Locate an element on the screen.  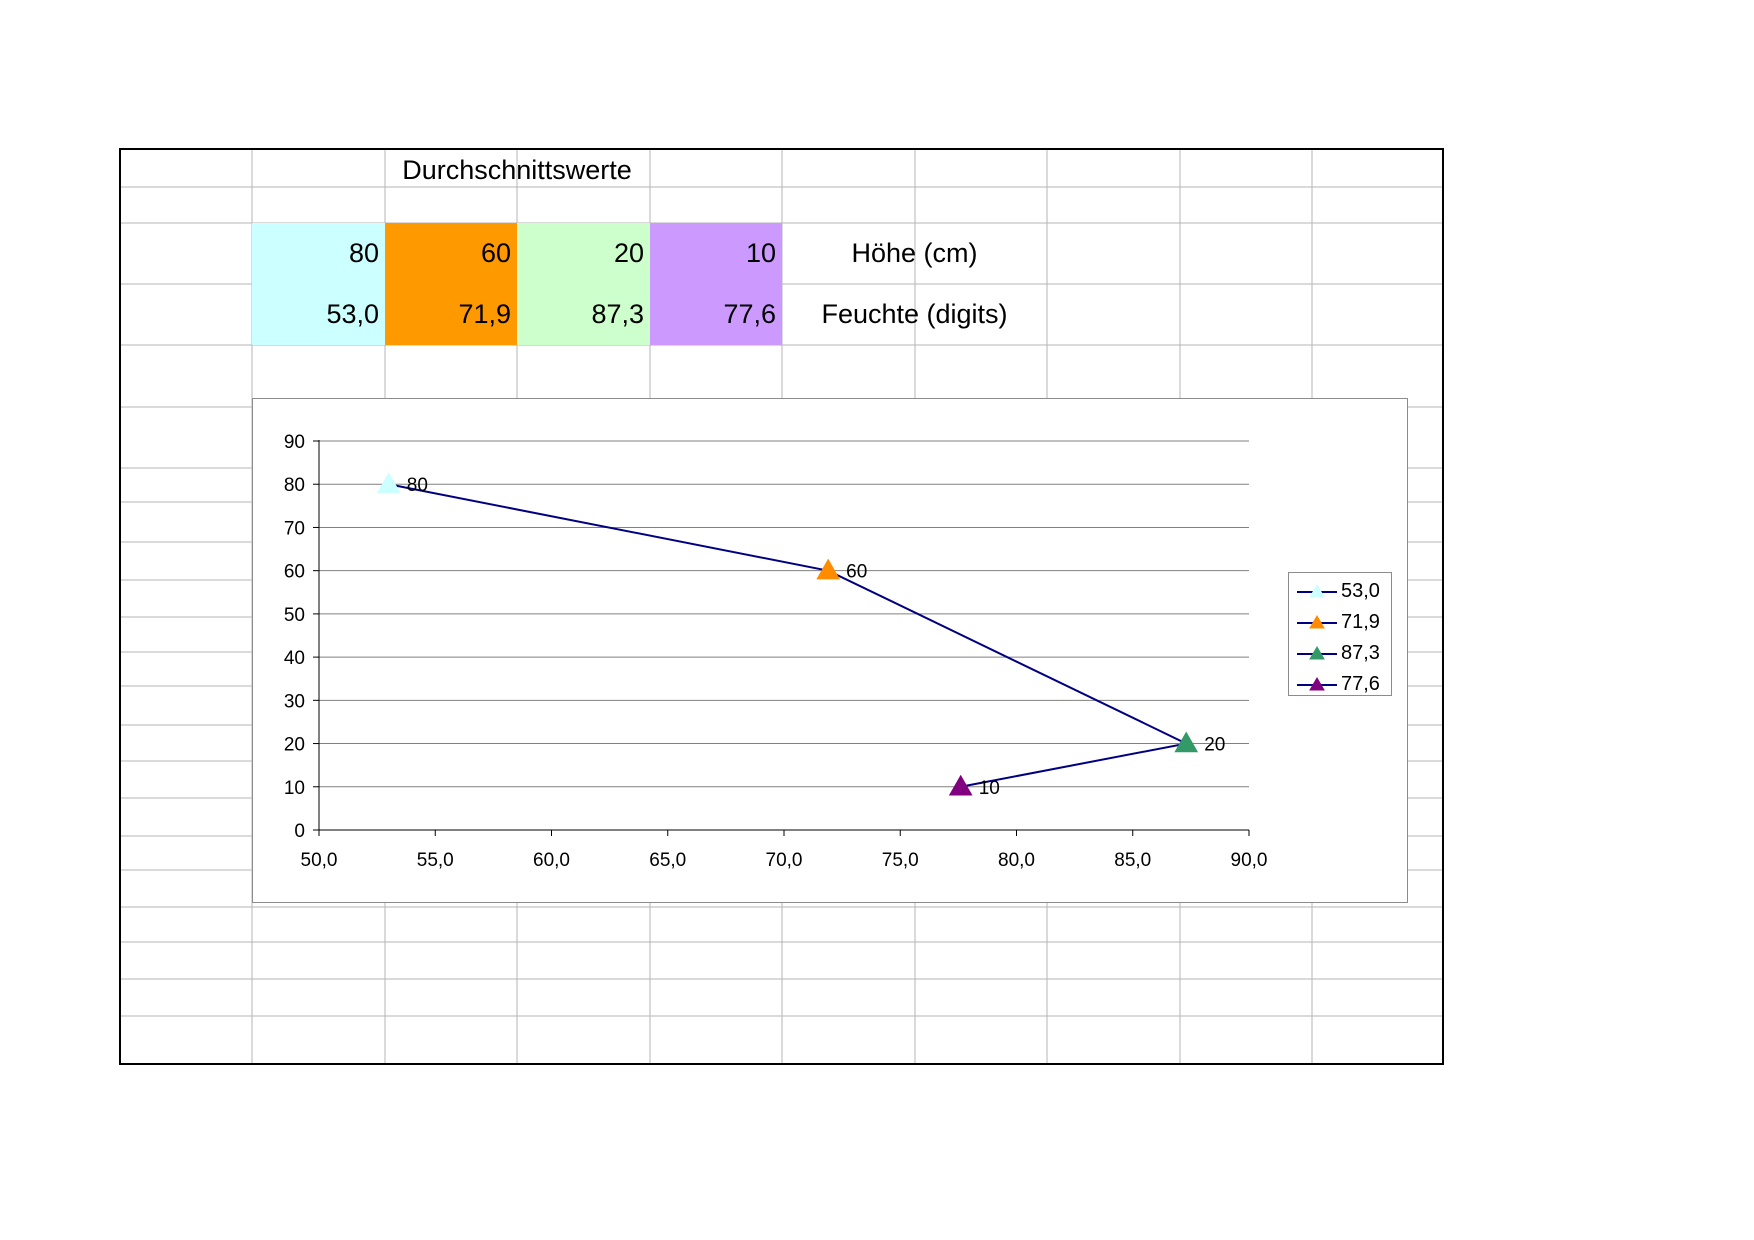
legend-item: 77,6 is located at coordinates (1340, 684).